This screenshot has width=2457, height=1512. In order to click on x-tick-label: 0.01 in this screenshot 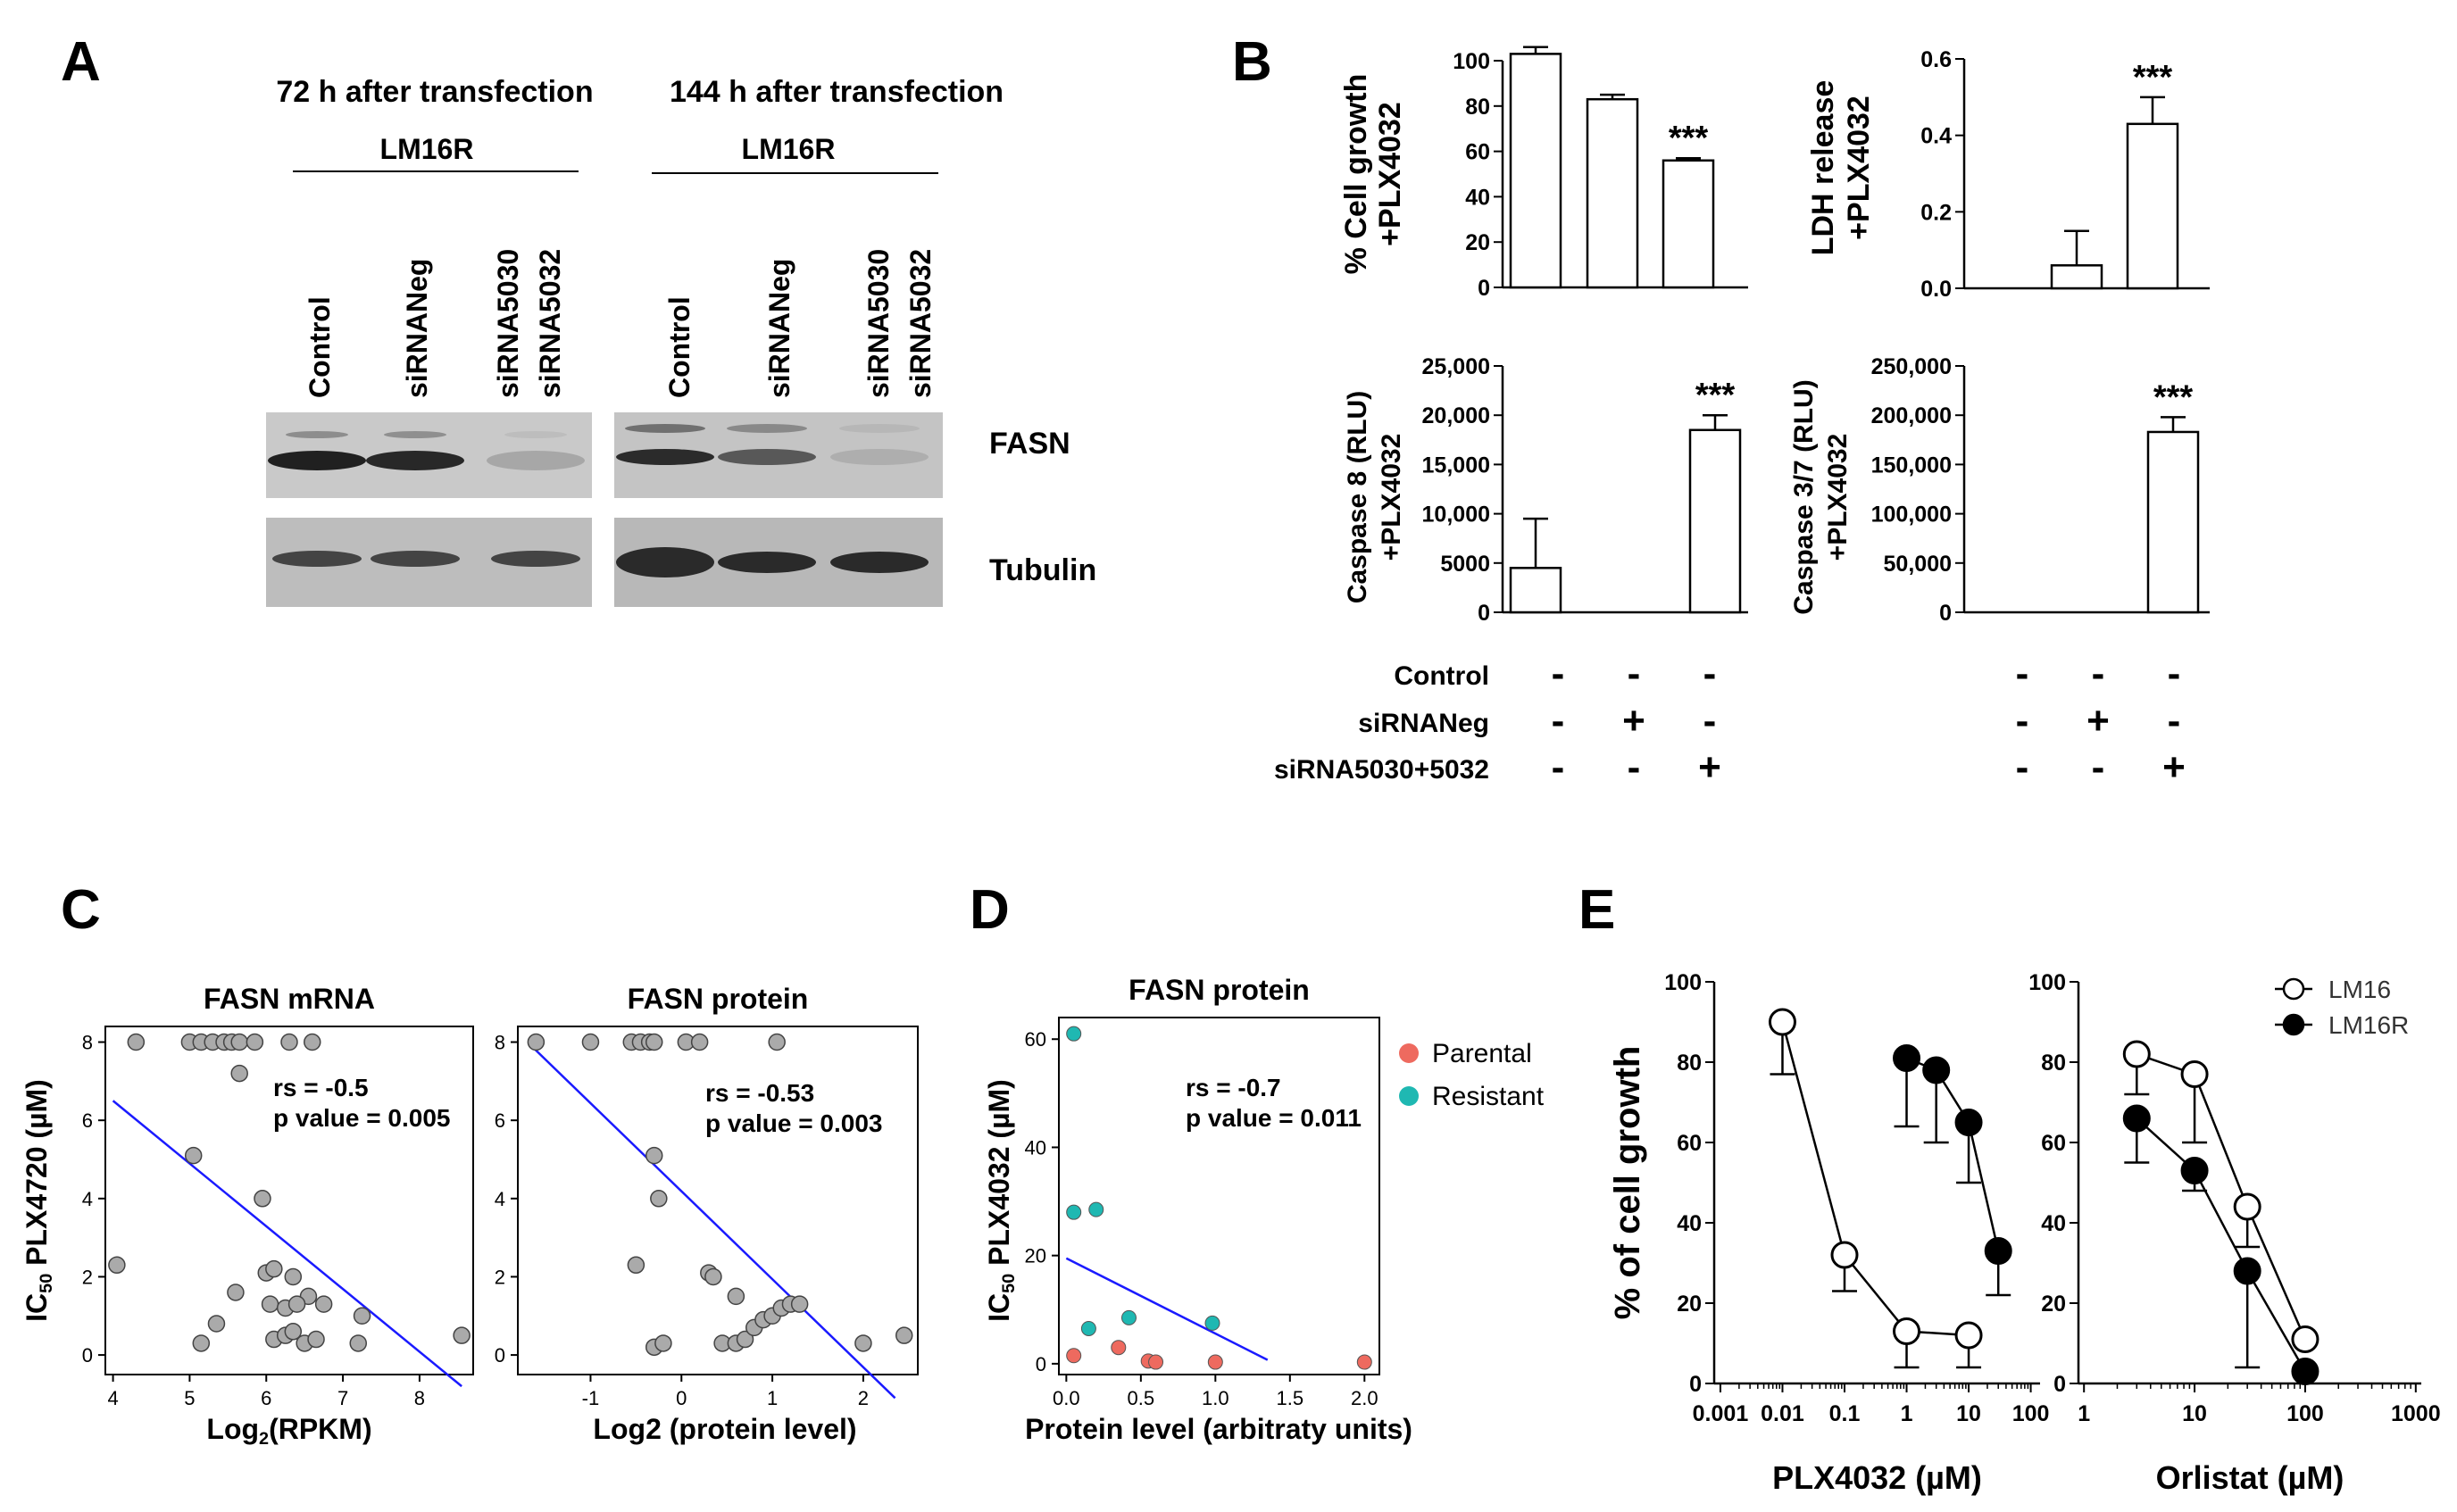, I will do `click(1782, 1414)`.